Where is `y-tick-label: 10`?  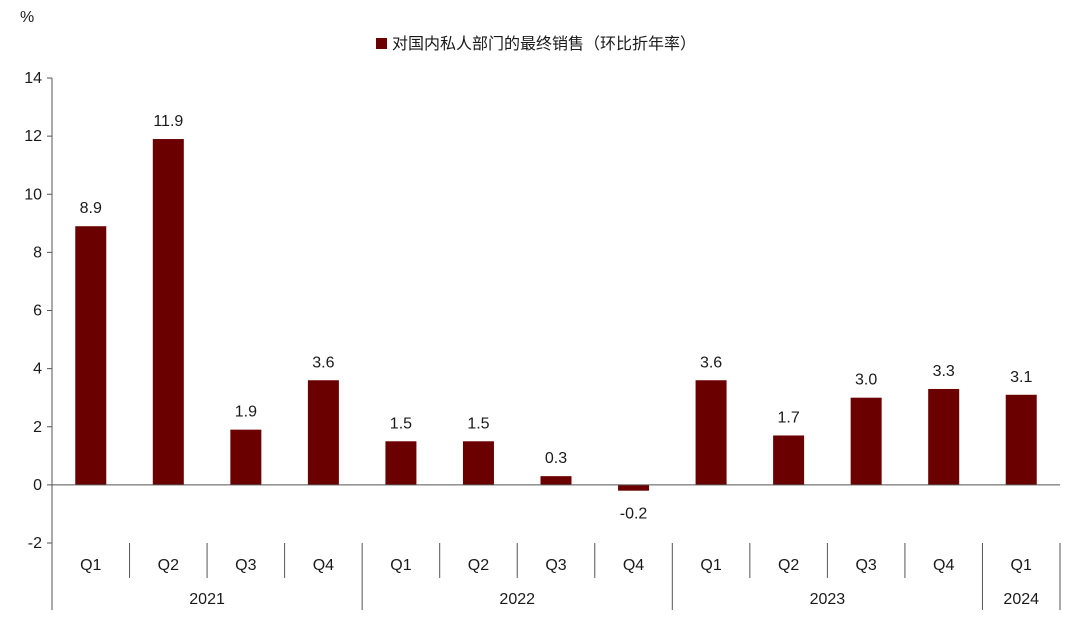
y-tick-label: 10 is located at coordinates (33, 194).